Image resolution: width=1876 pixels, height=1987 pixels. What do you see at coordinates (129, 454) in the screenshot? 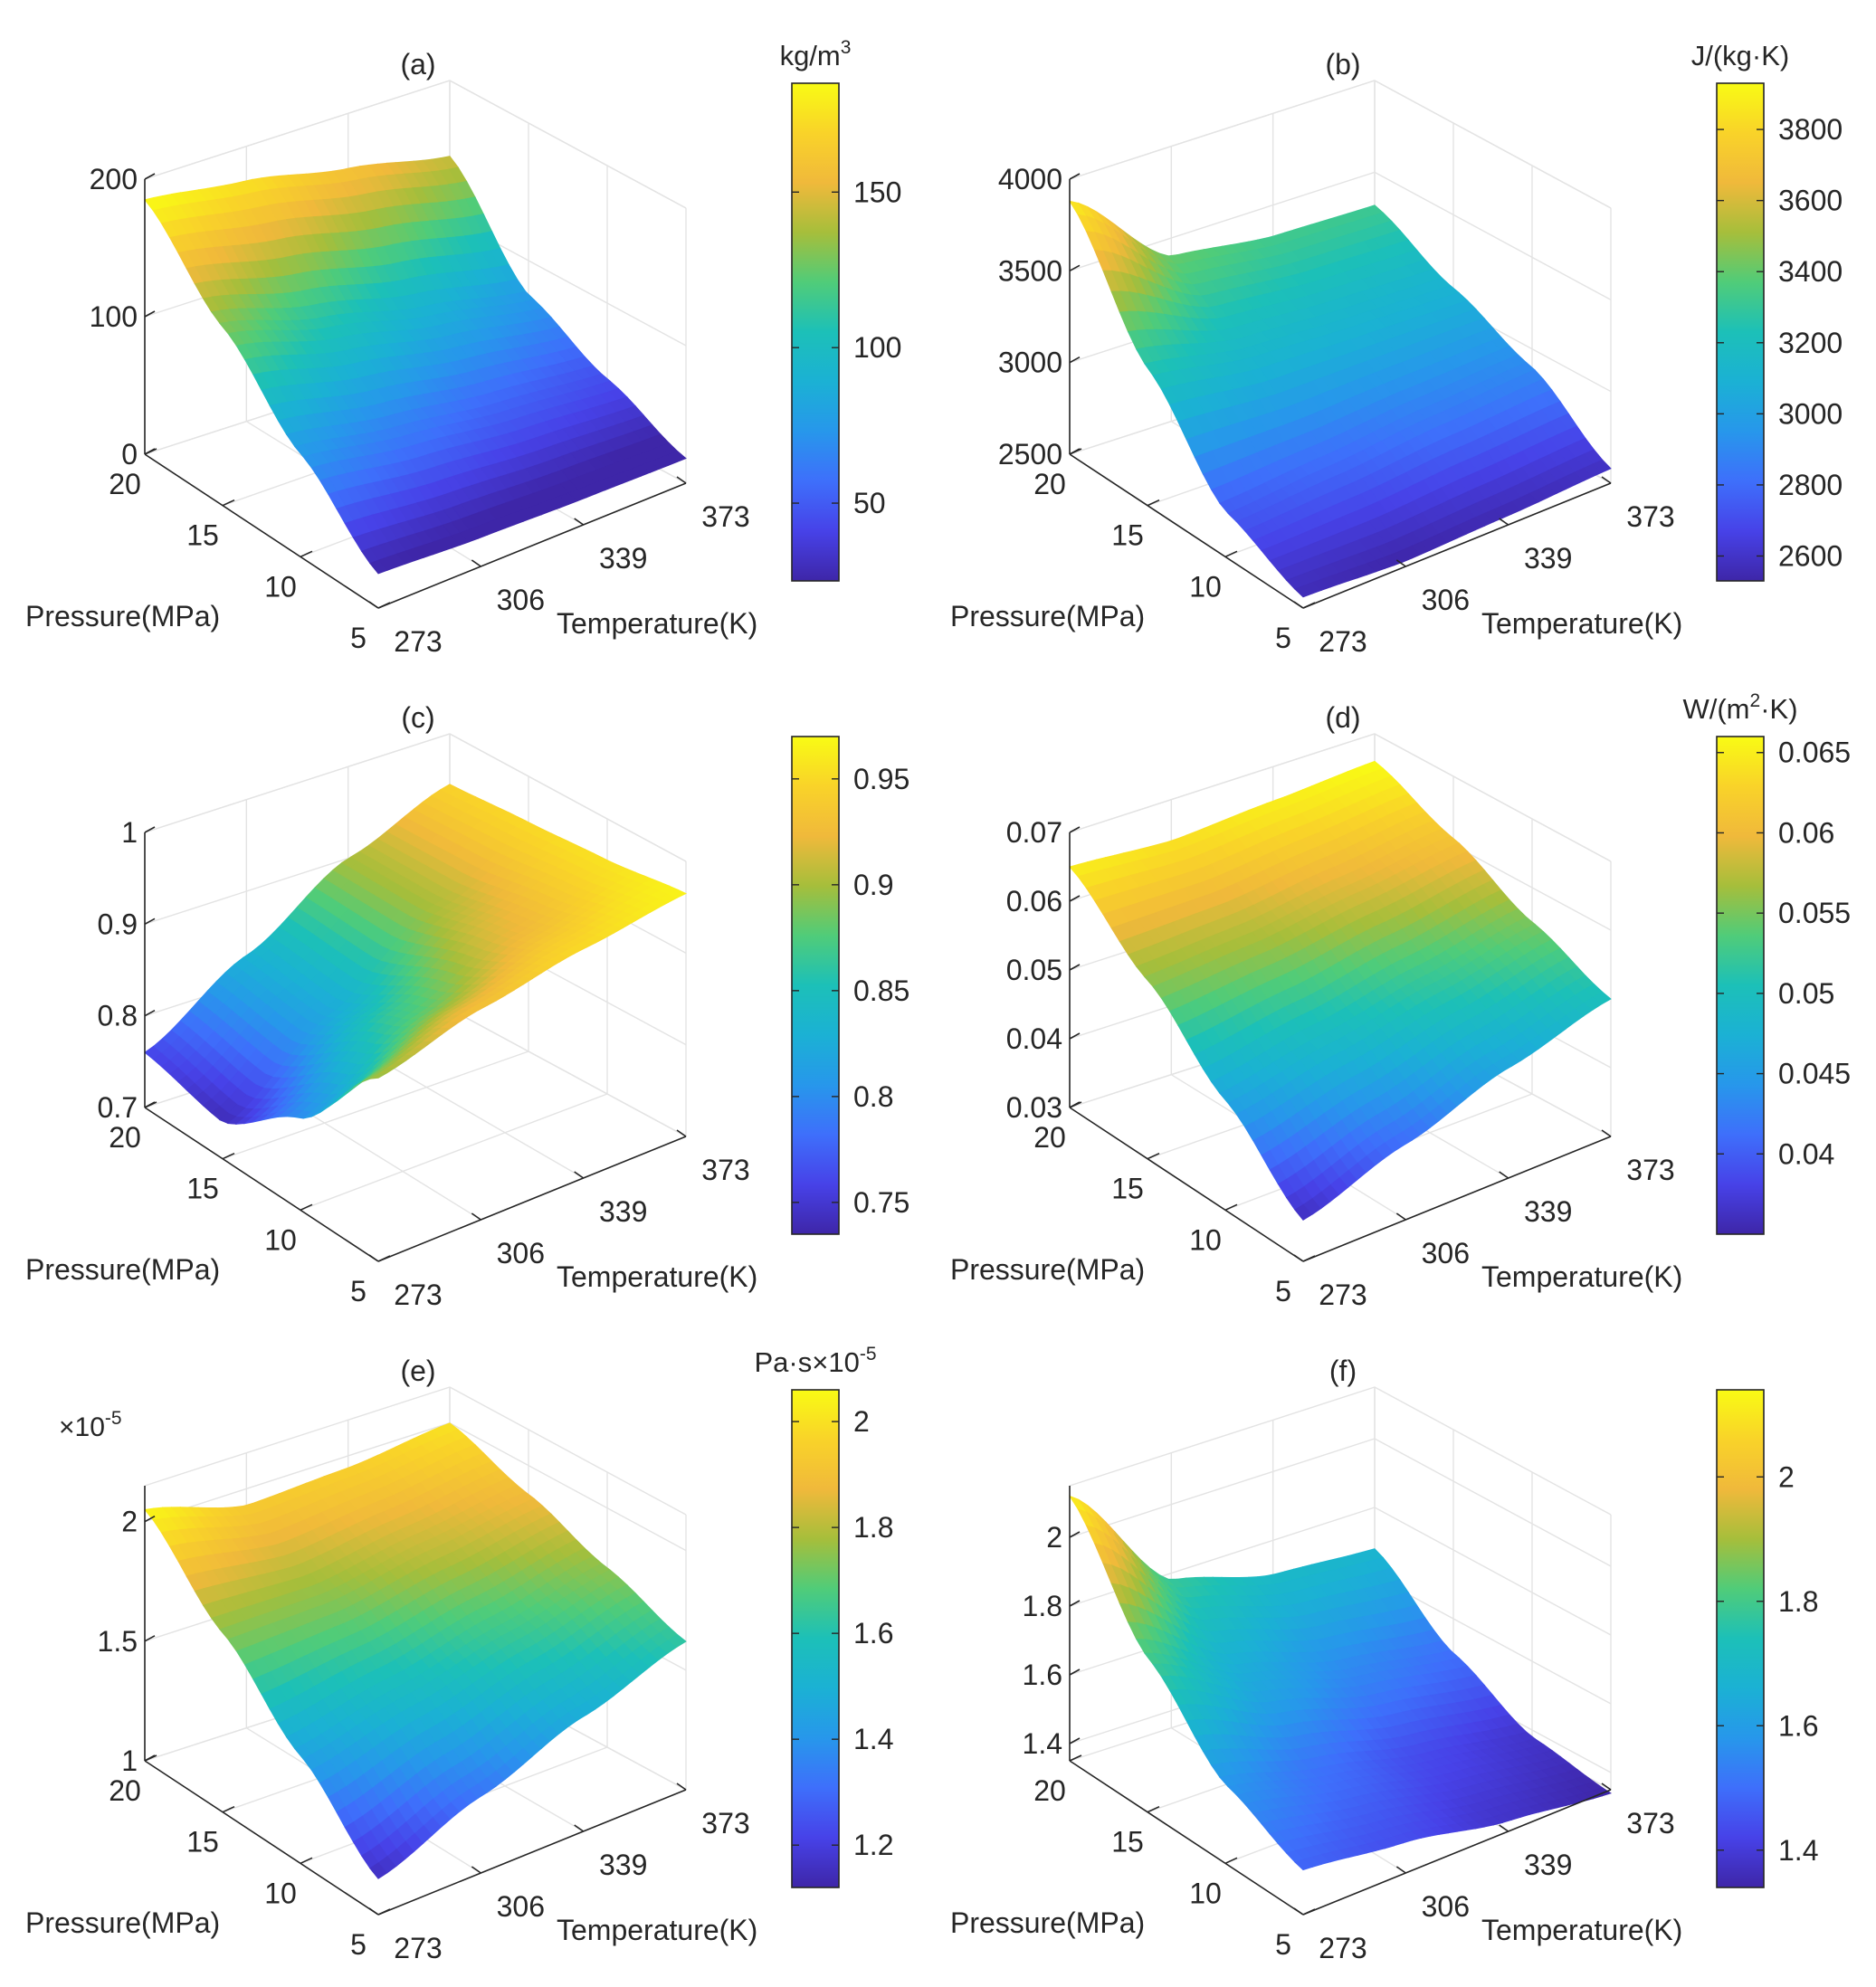
I see `z-tick-label: 0` at bounding box center [129, 454].